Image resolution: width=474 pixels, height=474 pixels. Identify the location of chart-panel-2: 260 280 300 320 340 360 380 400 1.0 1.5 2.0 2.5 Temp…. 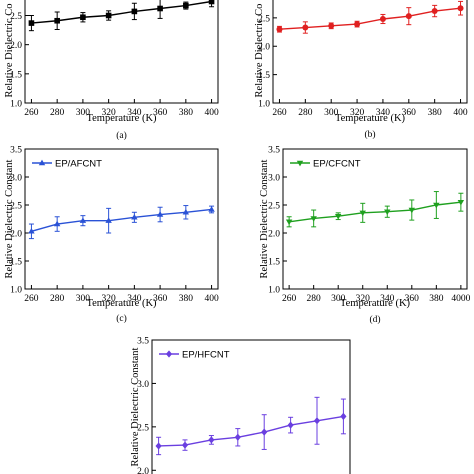
(361, 70).